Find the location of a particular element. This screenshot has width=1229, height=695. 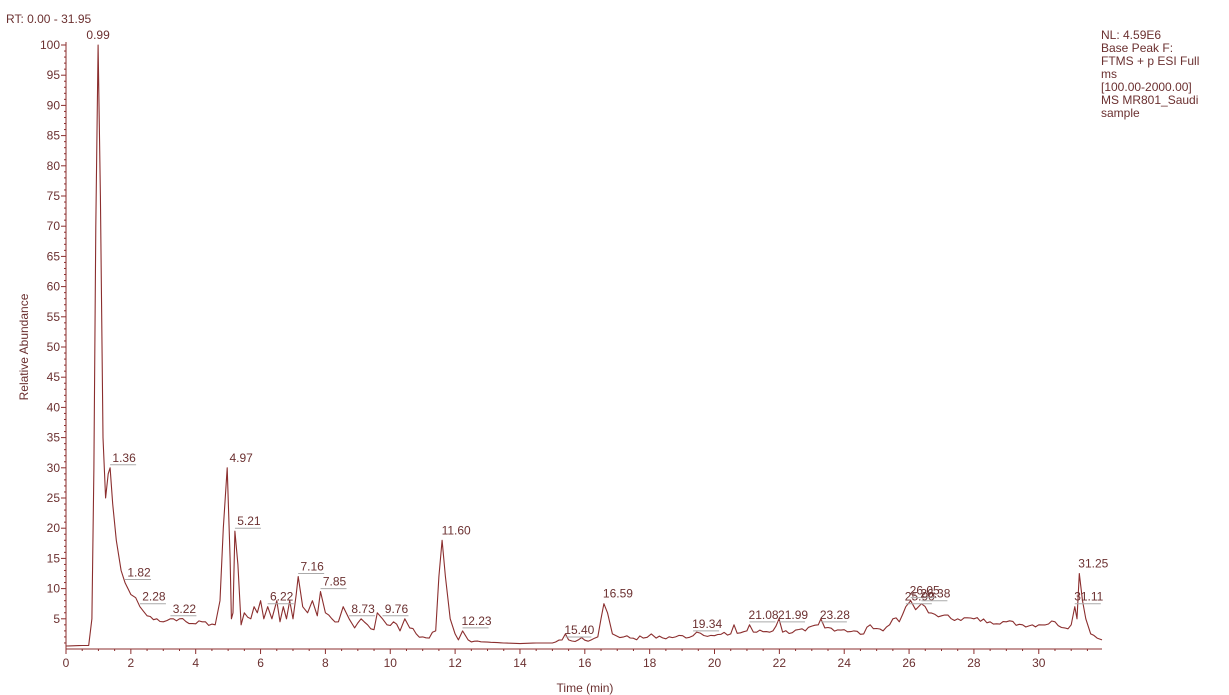

y-axis-label: Relative Abundance is located at coordinates (24, 346).